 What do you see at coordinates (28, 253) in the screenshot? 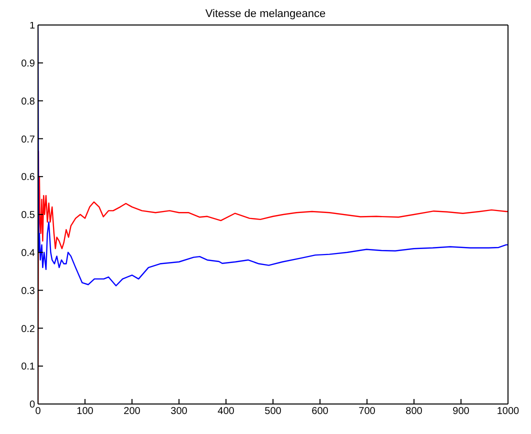
I see `y-tick-label: 0.4` at bounding box center [28, 253].